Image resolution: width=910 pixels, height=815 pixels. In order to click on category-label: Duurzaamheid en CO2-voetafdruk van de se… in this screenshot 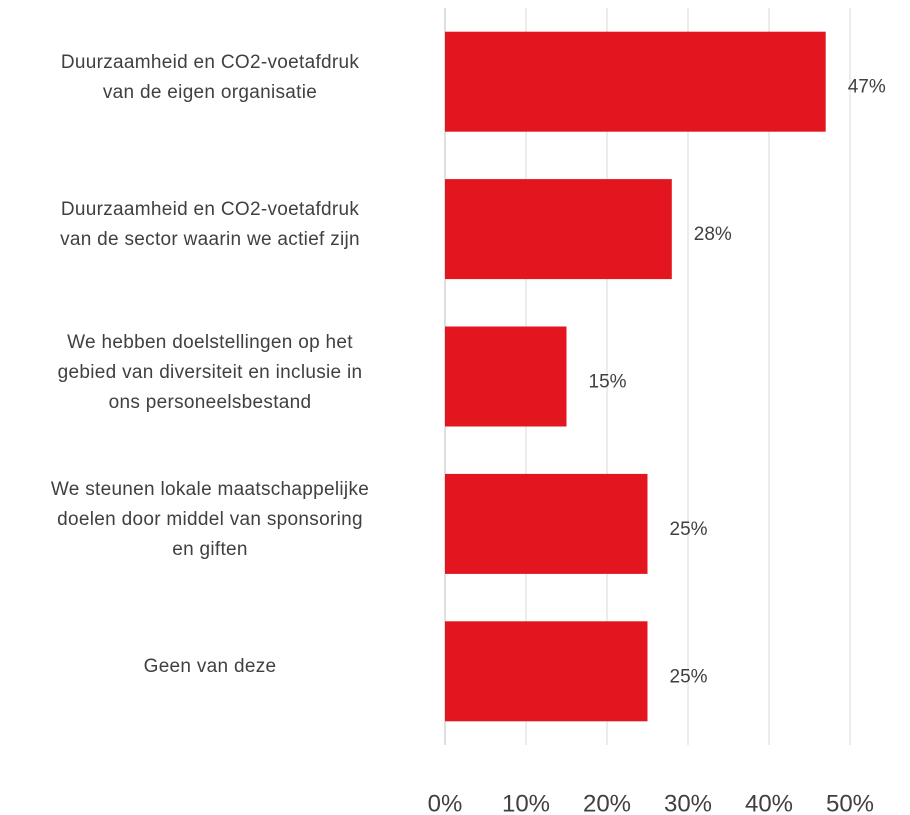, I will do `click(210, 225)`.